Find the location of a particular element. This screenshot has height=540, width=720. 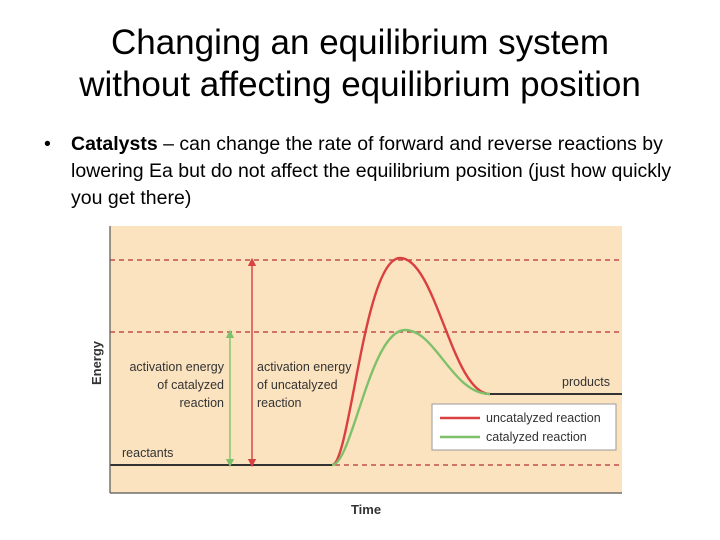

legend: uncatalyzed reaction catalyzed reaction is located at coordinates (524, 427).